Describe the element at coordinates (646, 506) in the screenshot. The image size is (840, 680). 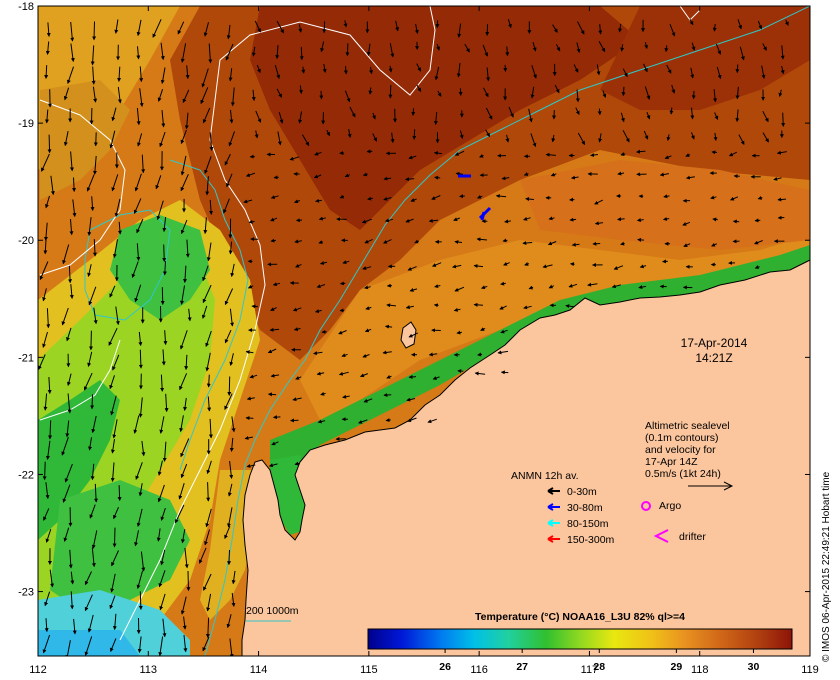
I see `argo-icon` at that location.